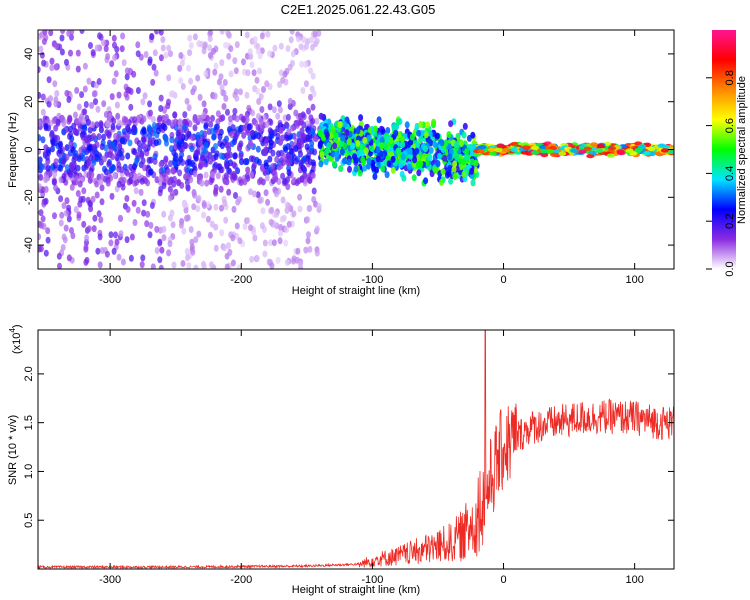  I want to click on colorbar-tick-label: 0.4, so click(730, 173).